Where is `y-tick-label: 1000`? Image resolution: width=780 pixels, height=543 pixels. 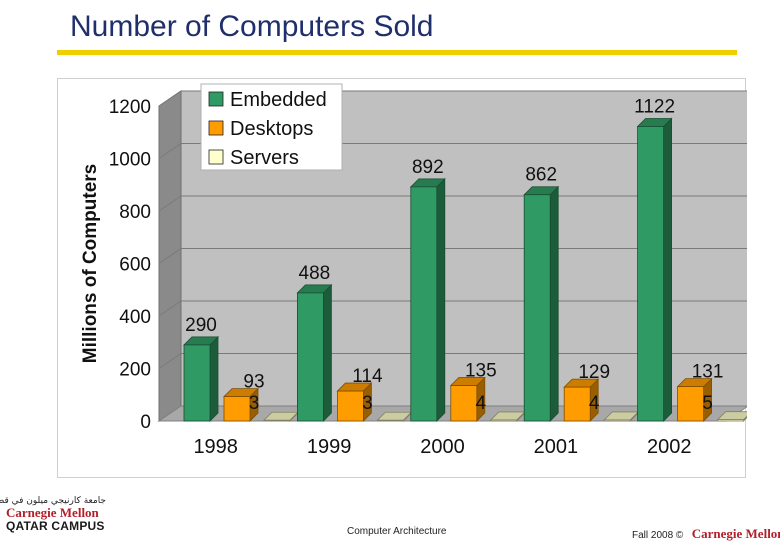
y-tick-label: 1000 is located at coordinates (130, 160).